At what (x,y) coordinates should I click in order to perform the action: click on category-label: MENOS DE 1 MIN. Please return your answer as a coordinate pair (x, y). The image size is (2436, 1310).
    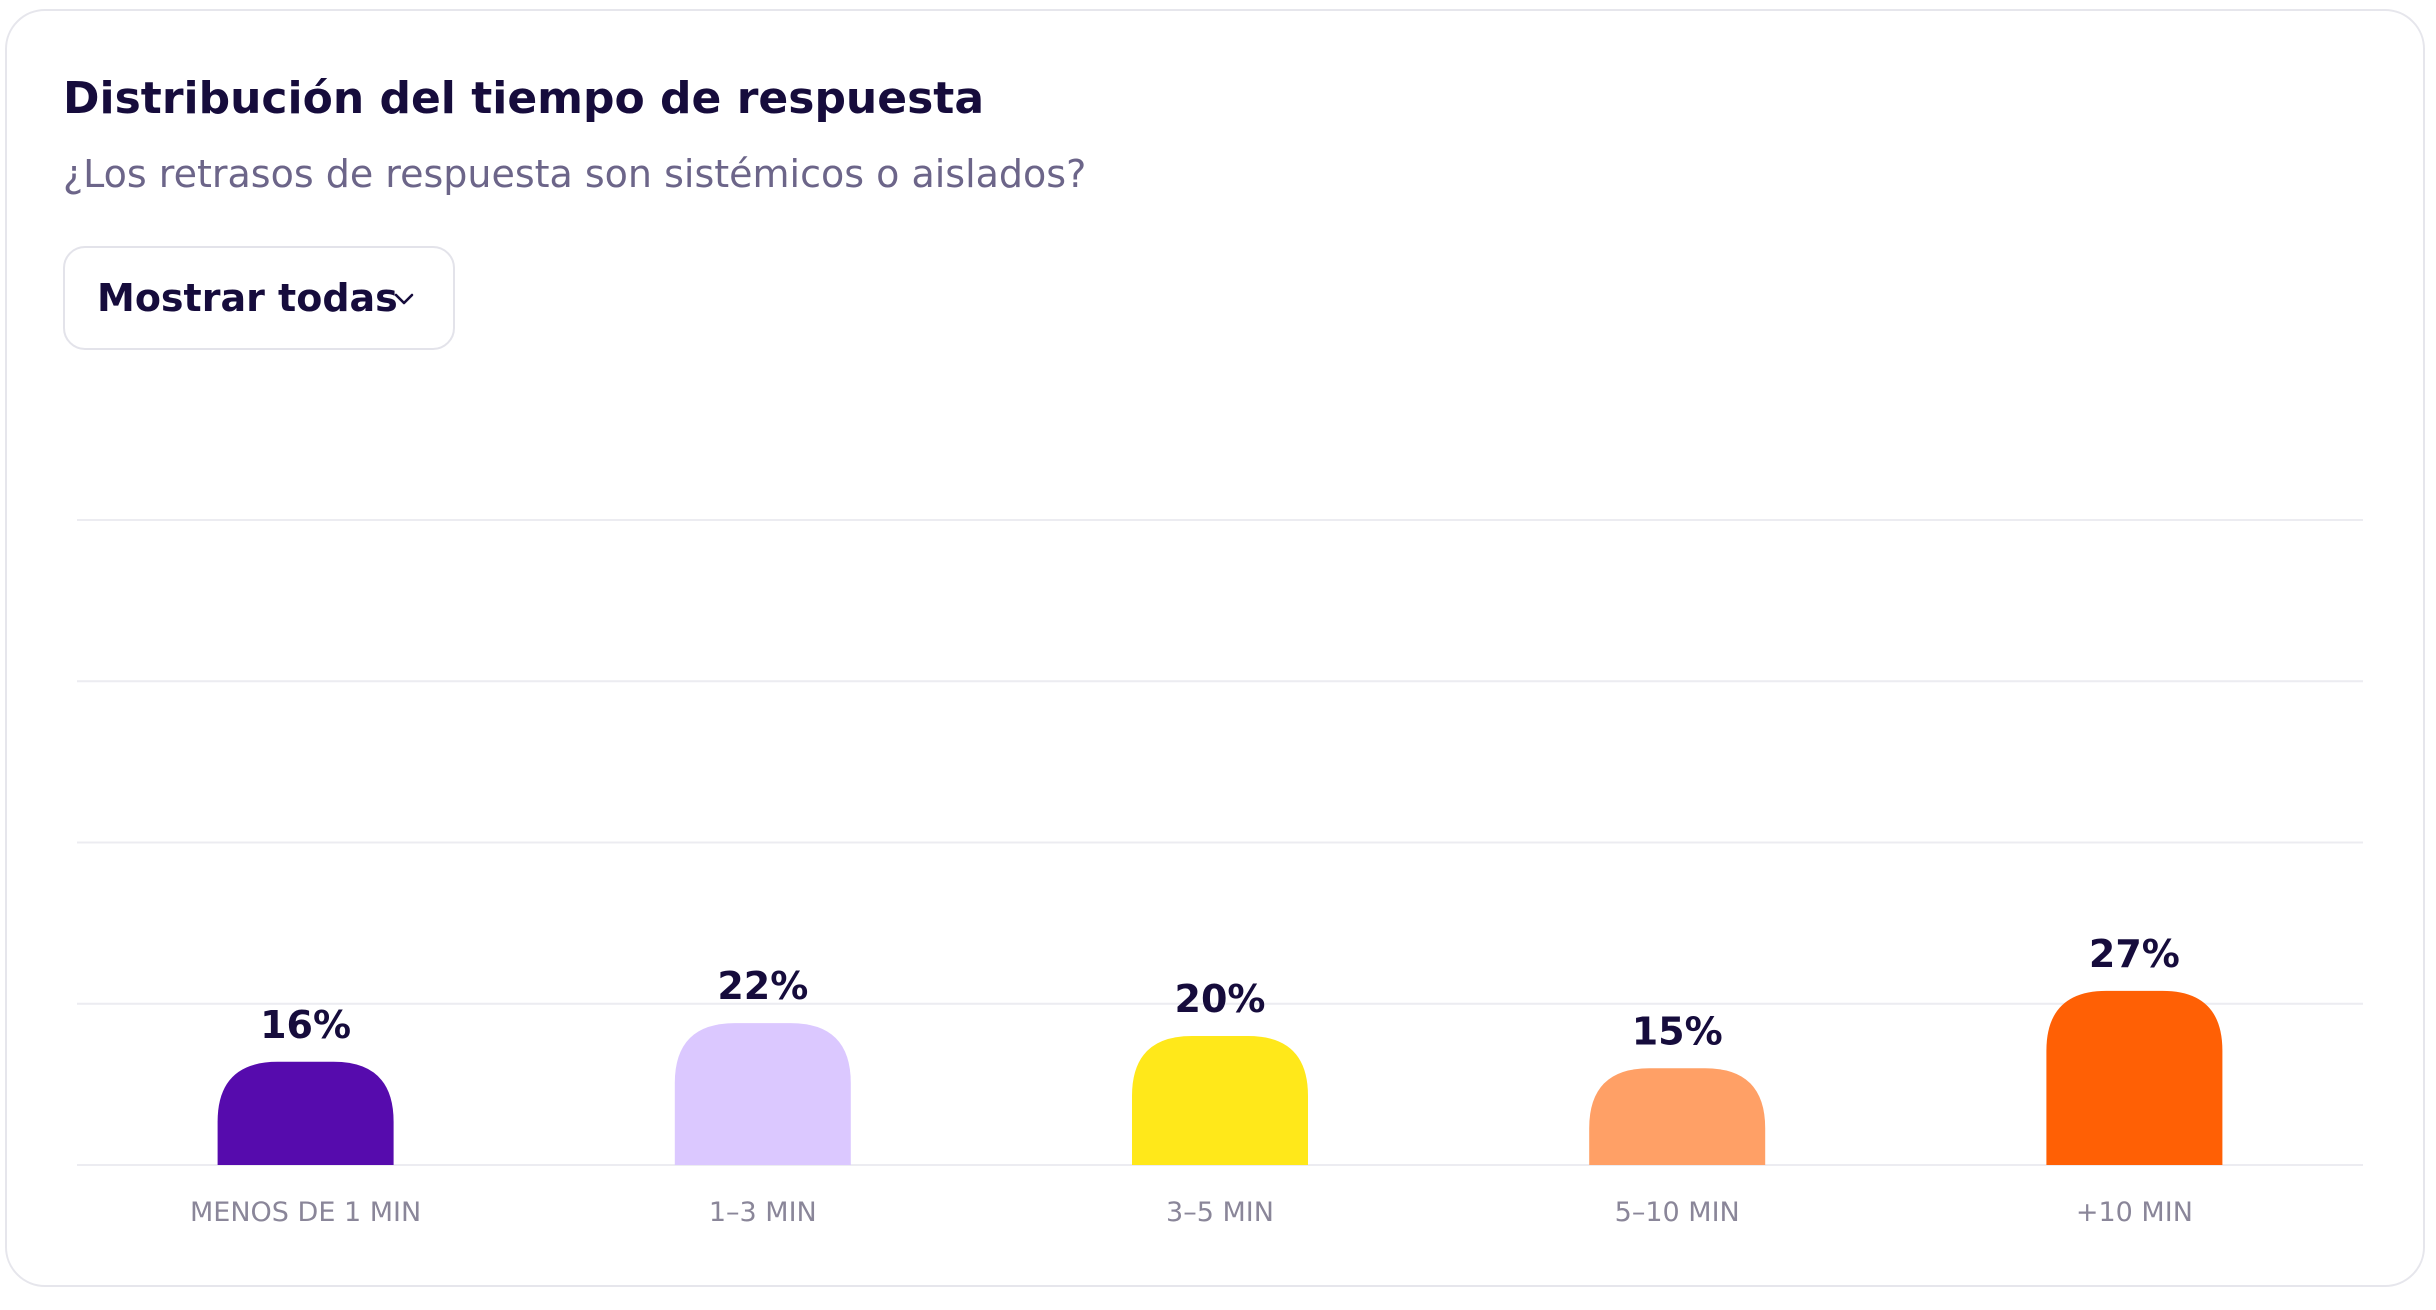
    Looking at the image, I should click on (305, 1212).